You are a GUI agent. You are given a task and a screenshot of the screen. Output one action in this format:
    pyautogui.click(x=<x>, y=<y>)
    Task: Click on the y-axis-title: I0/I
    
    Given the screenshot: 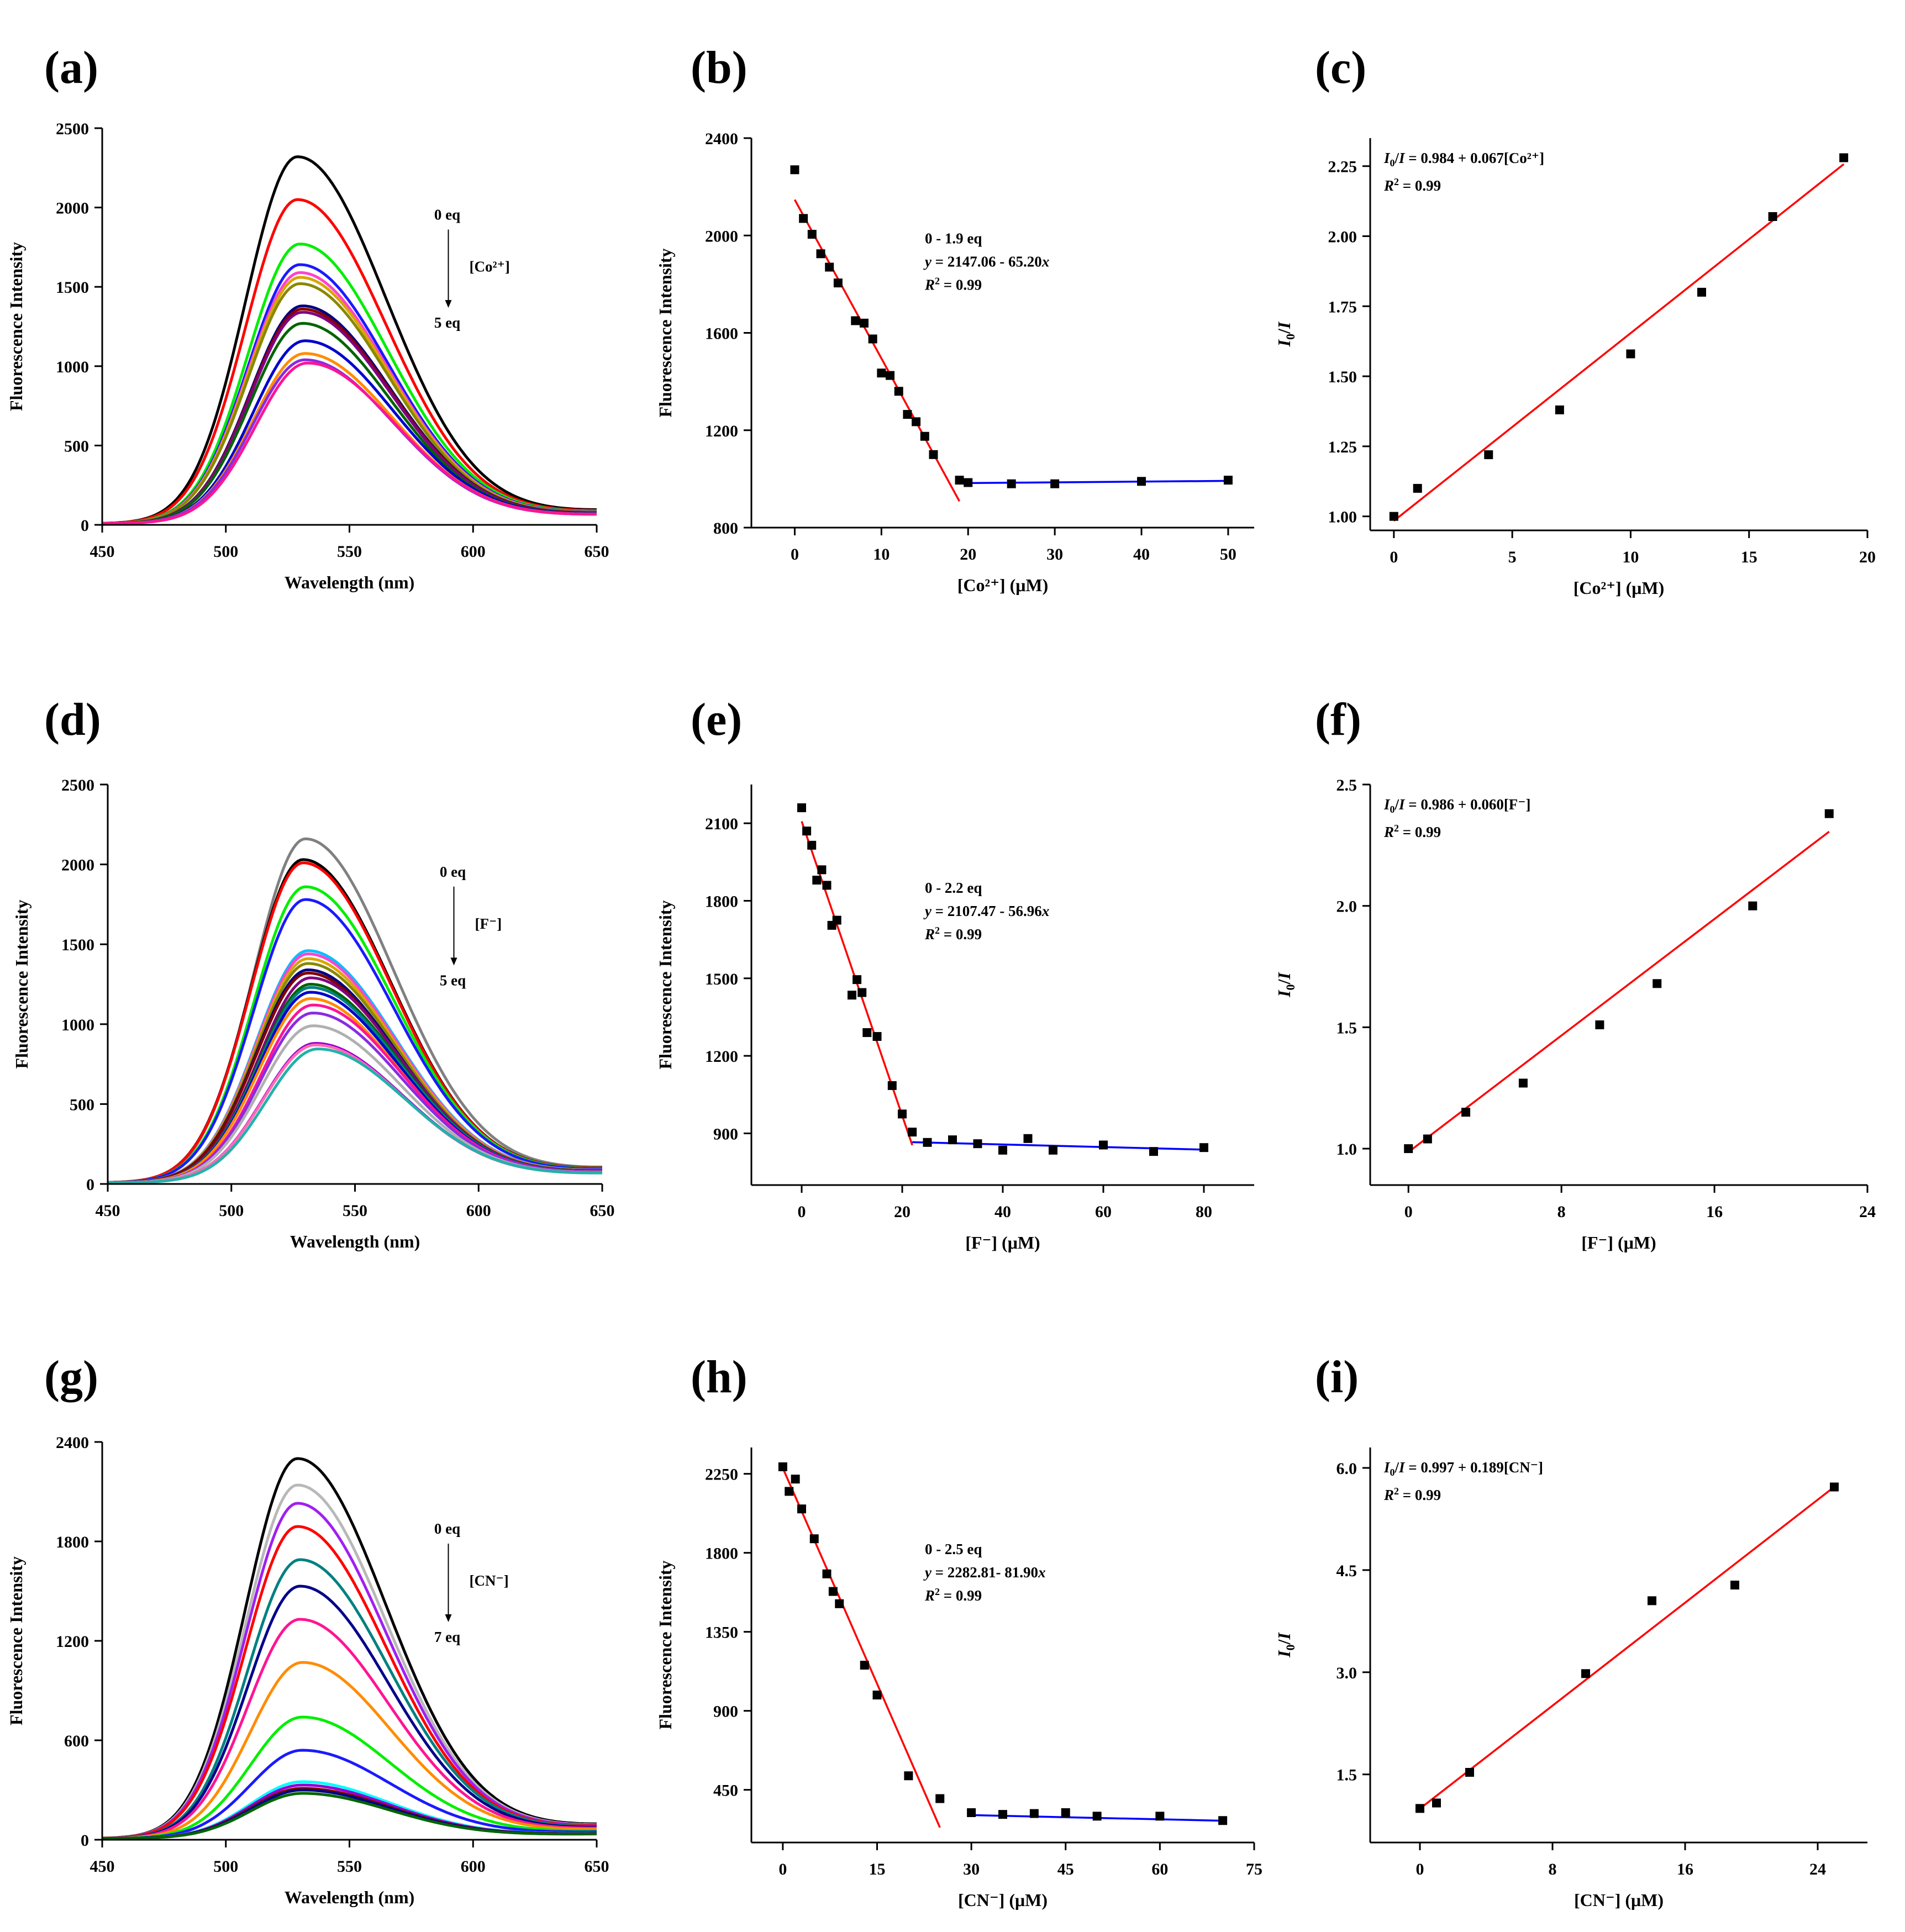 What is the action you would take?
    pyautogui.click(x=1286, y=985)
    